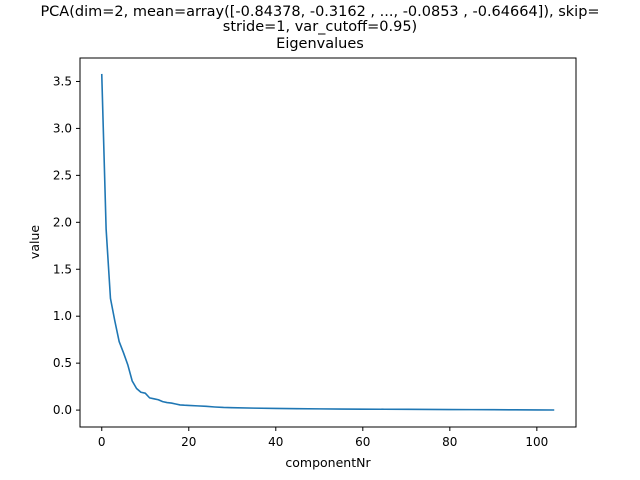 The height and width of the screenshot is (480, 640). What do you see at coordinates (62, 410) in the screenshot?
I see `y-tick-label: 0.0` at bounding box center [62, 410].